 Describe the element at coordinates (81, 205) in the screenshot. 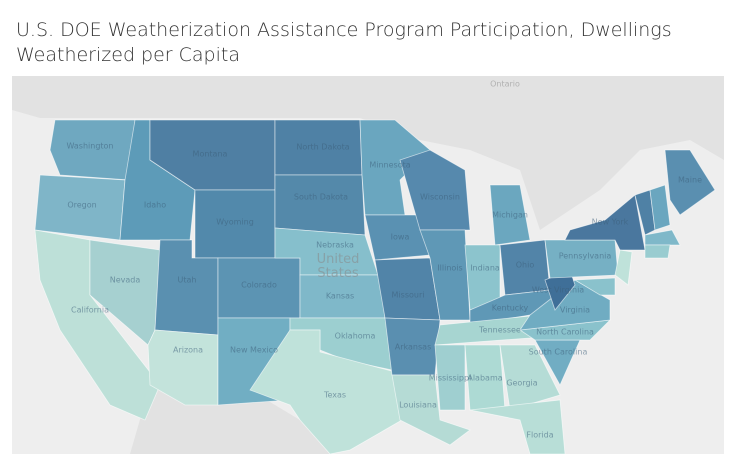

I see `state-label: Oregon` at that location.